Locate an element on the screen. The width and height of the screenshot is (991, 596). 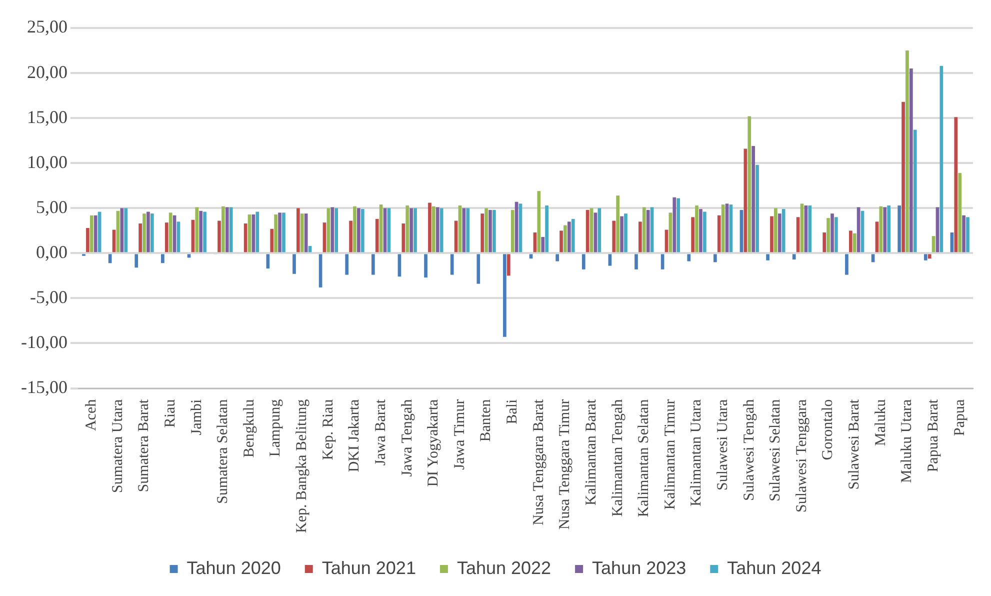
x-tick-label: Sulawesi Barat is located at coordinates (854, 444).